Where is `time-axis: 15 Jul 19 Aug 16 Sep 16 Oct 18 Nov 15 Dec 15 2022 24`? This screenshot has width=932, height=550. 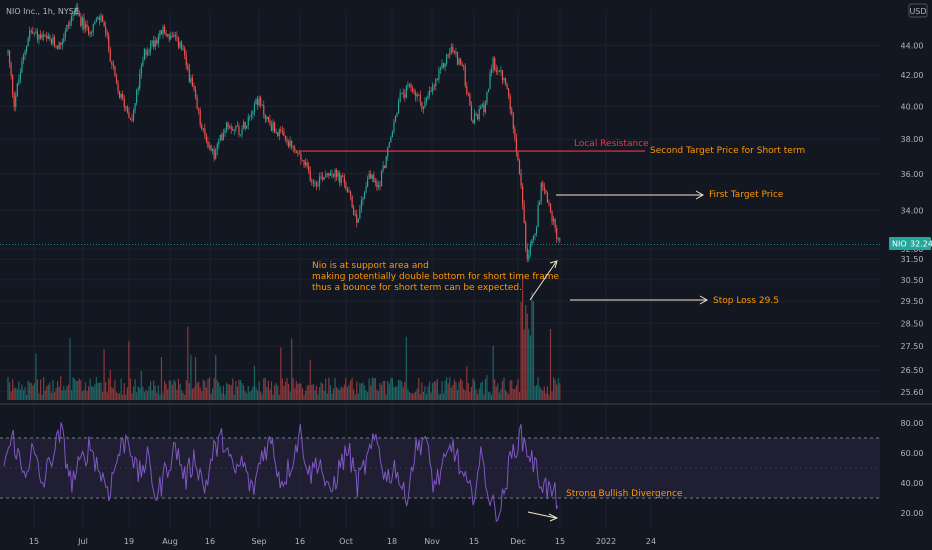 time-axis: 15 Jul 19 Aug 16 Sep 16 Oct 18 Nov 15 Dec 15 2022 24 is located at coordinates (342, 541).